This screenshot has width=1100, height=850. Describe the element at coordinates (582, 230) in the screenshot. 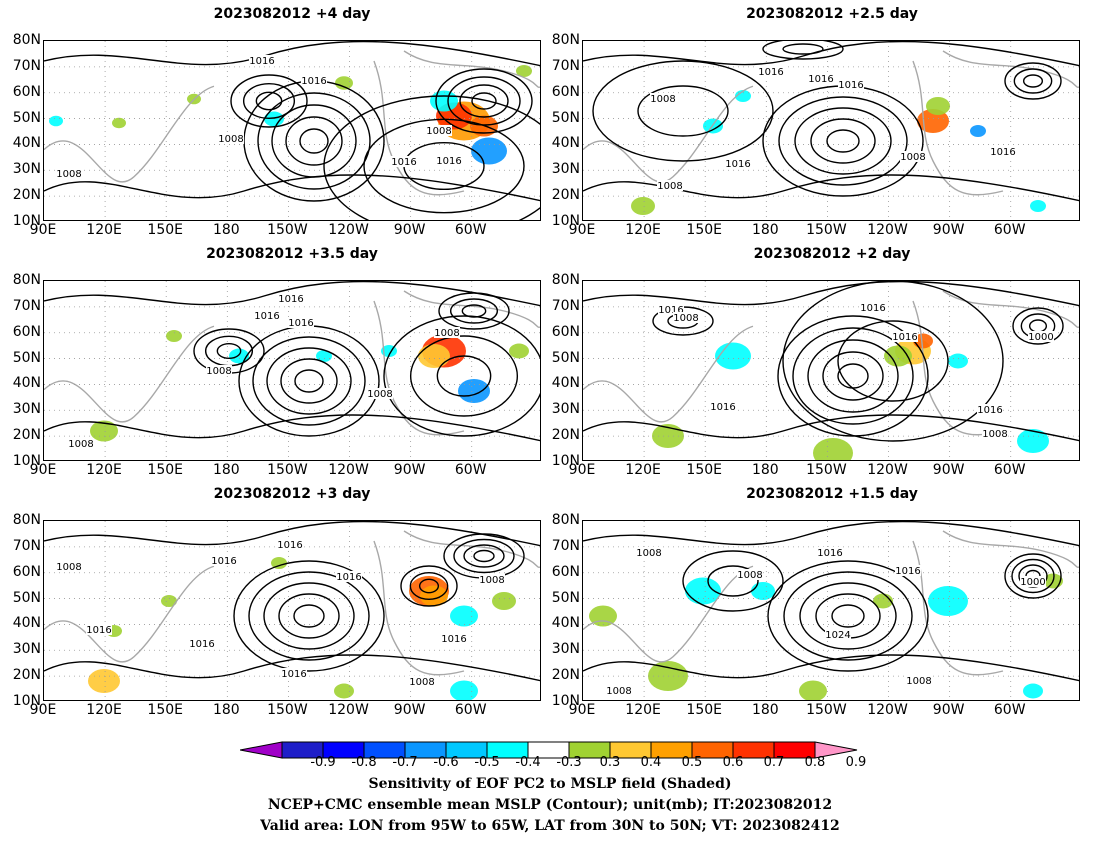

I see `lon-tick-label: 90E` at that location.